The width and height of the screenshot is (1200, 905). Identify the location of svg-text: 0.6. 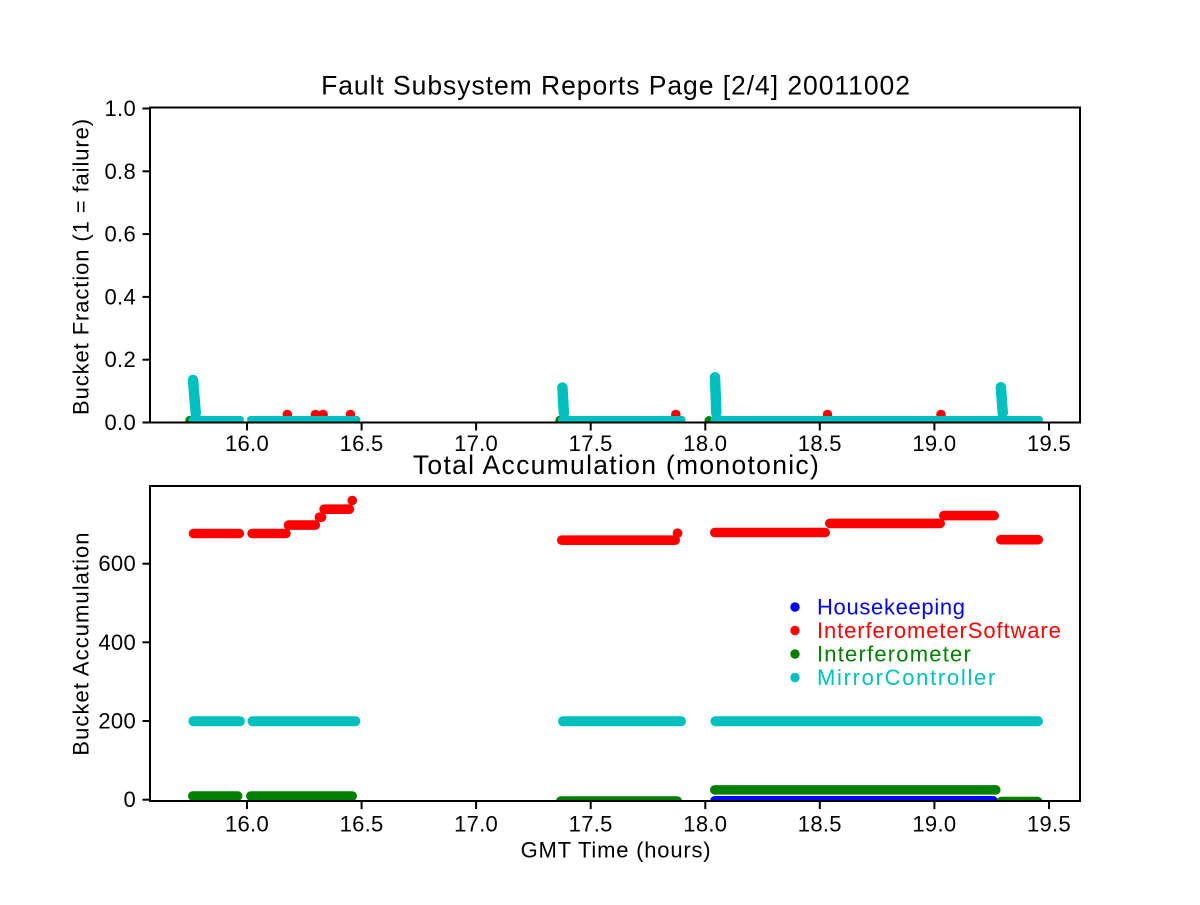
(120, 234).